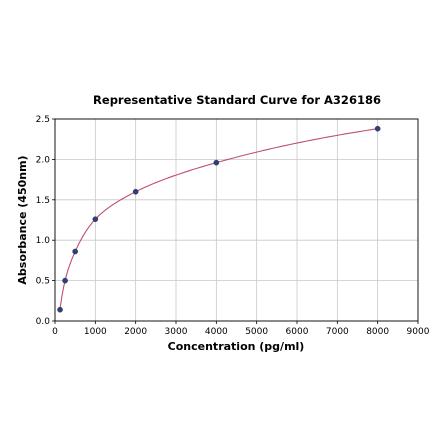 This screenshot has width=440, height=441. Describe the element at coordinates (256, 332) in the screenshot. I see `x-tick-label: 5000` at that location.